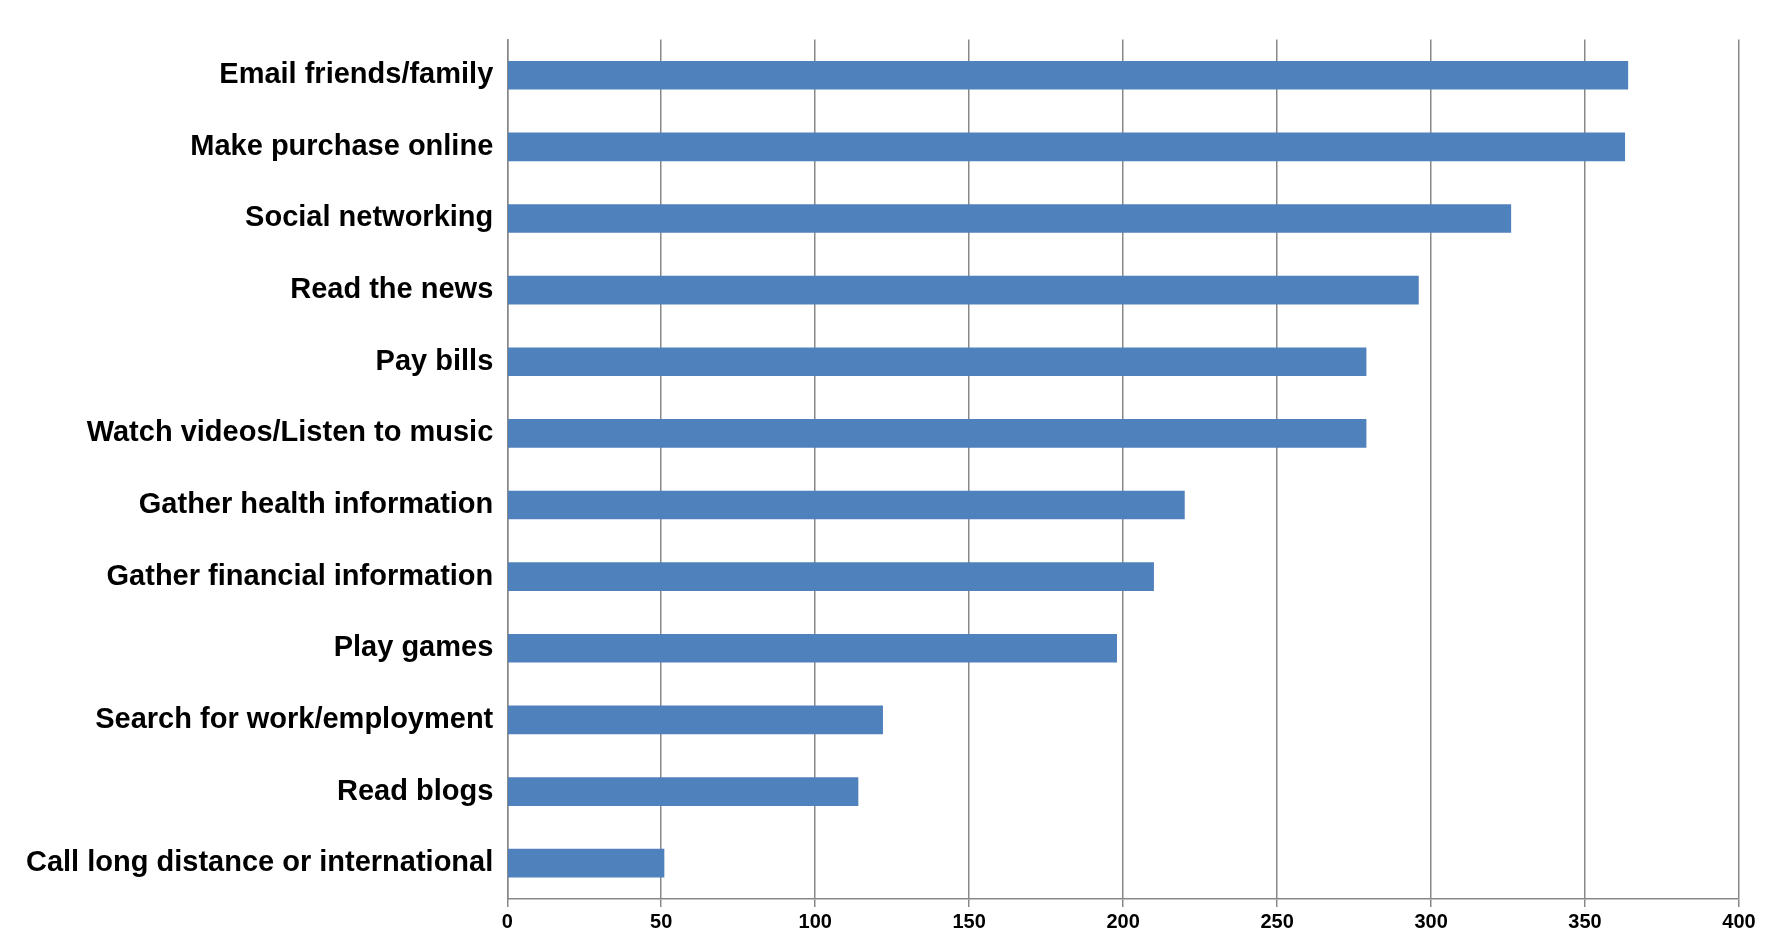 The width and height of the screenshot is (1777, 949). What do you see at coordinates (392, 288) in the screenshot?
I see `y-tick-label: Read the news` at bounding box center [392, 288].